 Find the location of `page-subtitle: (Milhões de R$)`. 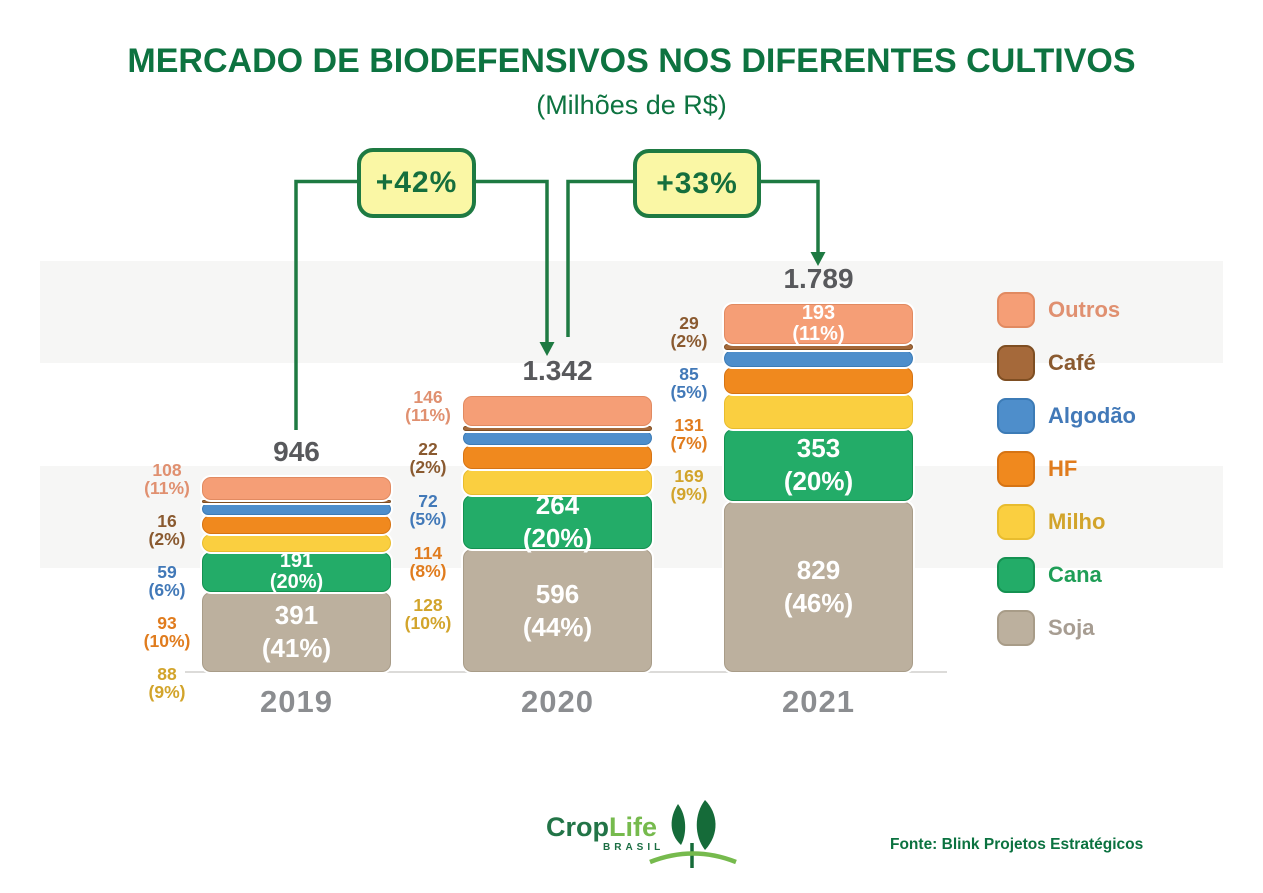

page-subtitle: (Milhões de R$) is located at coordinates (631, 105).